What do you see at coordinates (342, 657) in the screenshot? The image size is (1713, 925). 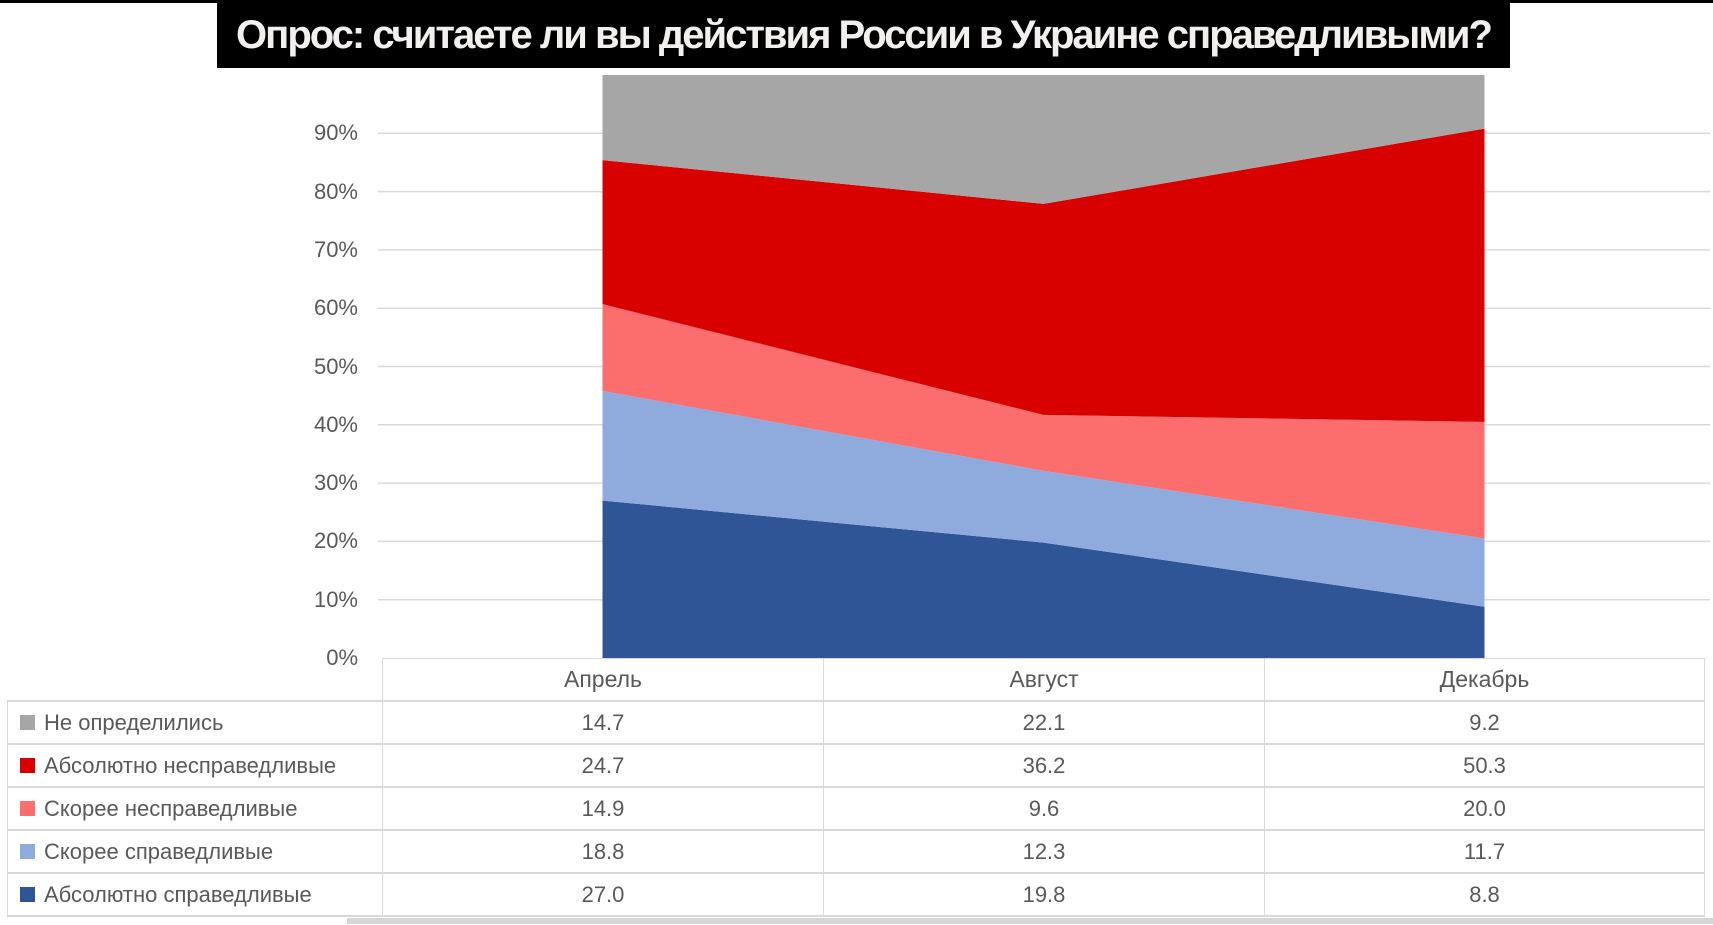 I see `y-axis-tick-label: 0%` at bounding box center [342, 657].